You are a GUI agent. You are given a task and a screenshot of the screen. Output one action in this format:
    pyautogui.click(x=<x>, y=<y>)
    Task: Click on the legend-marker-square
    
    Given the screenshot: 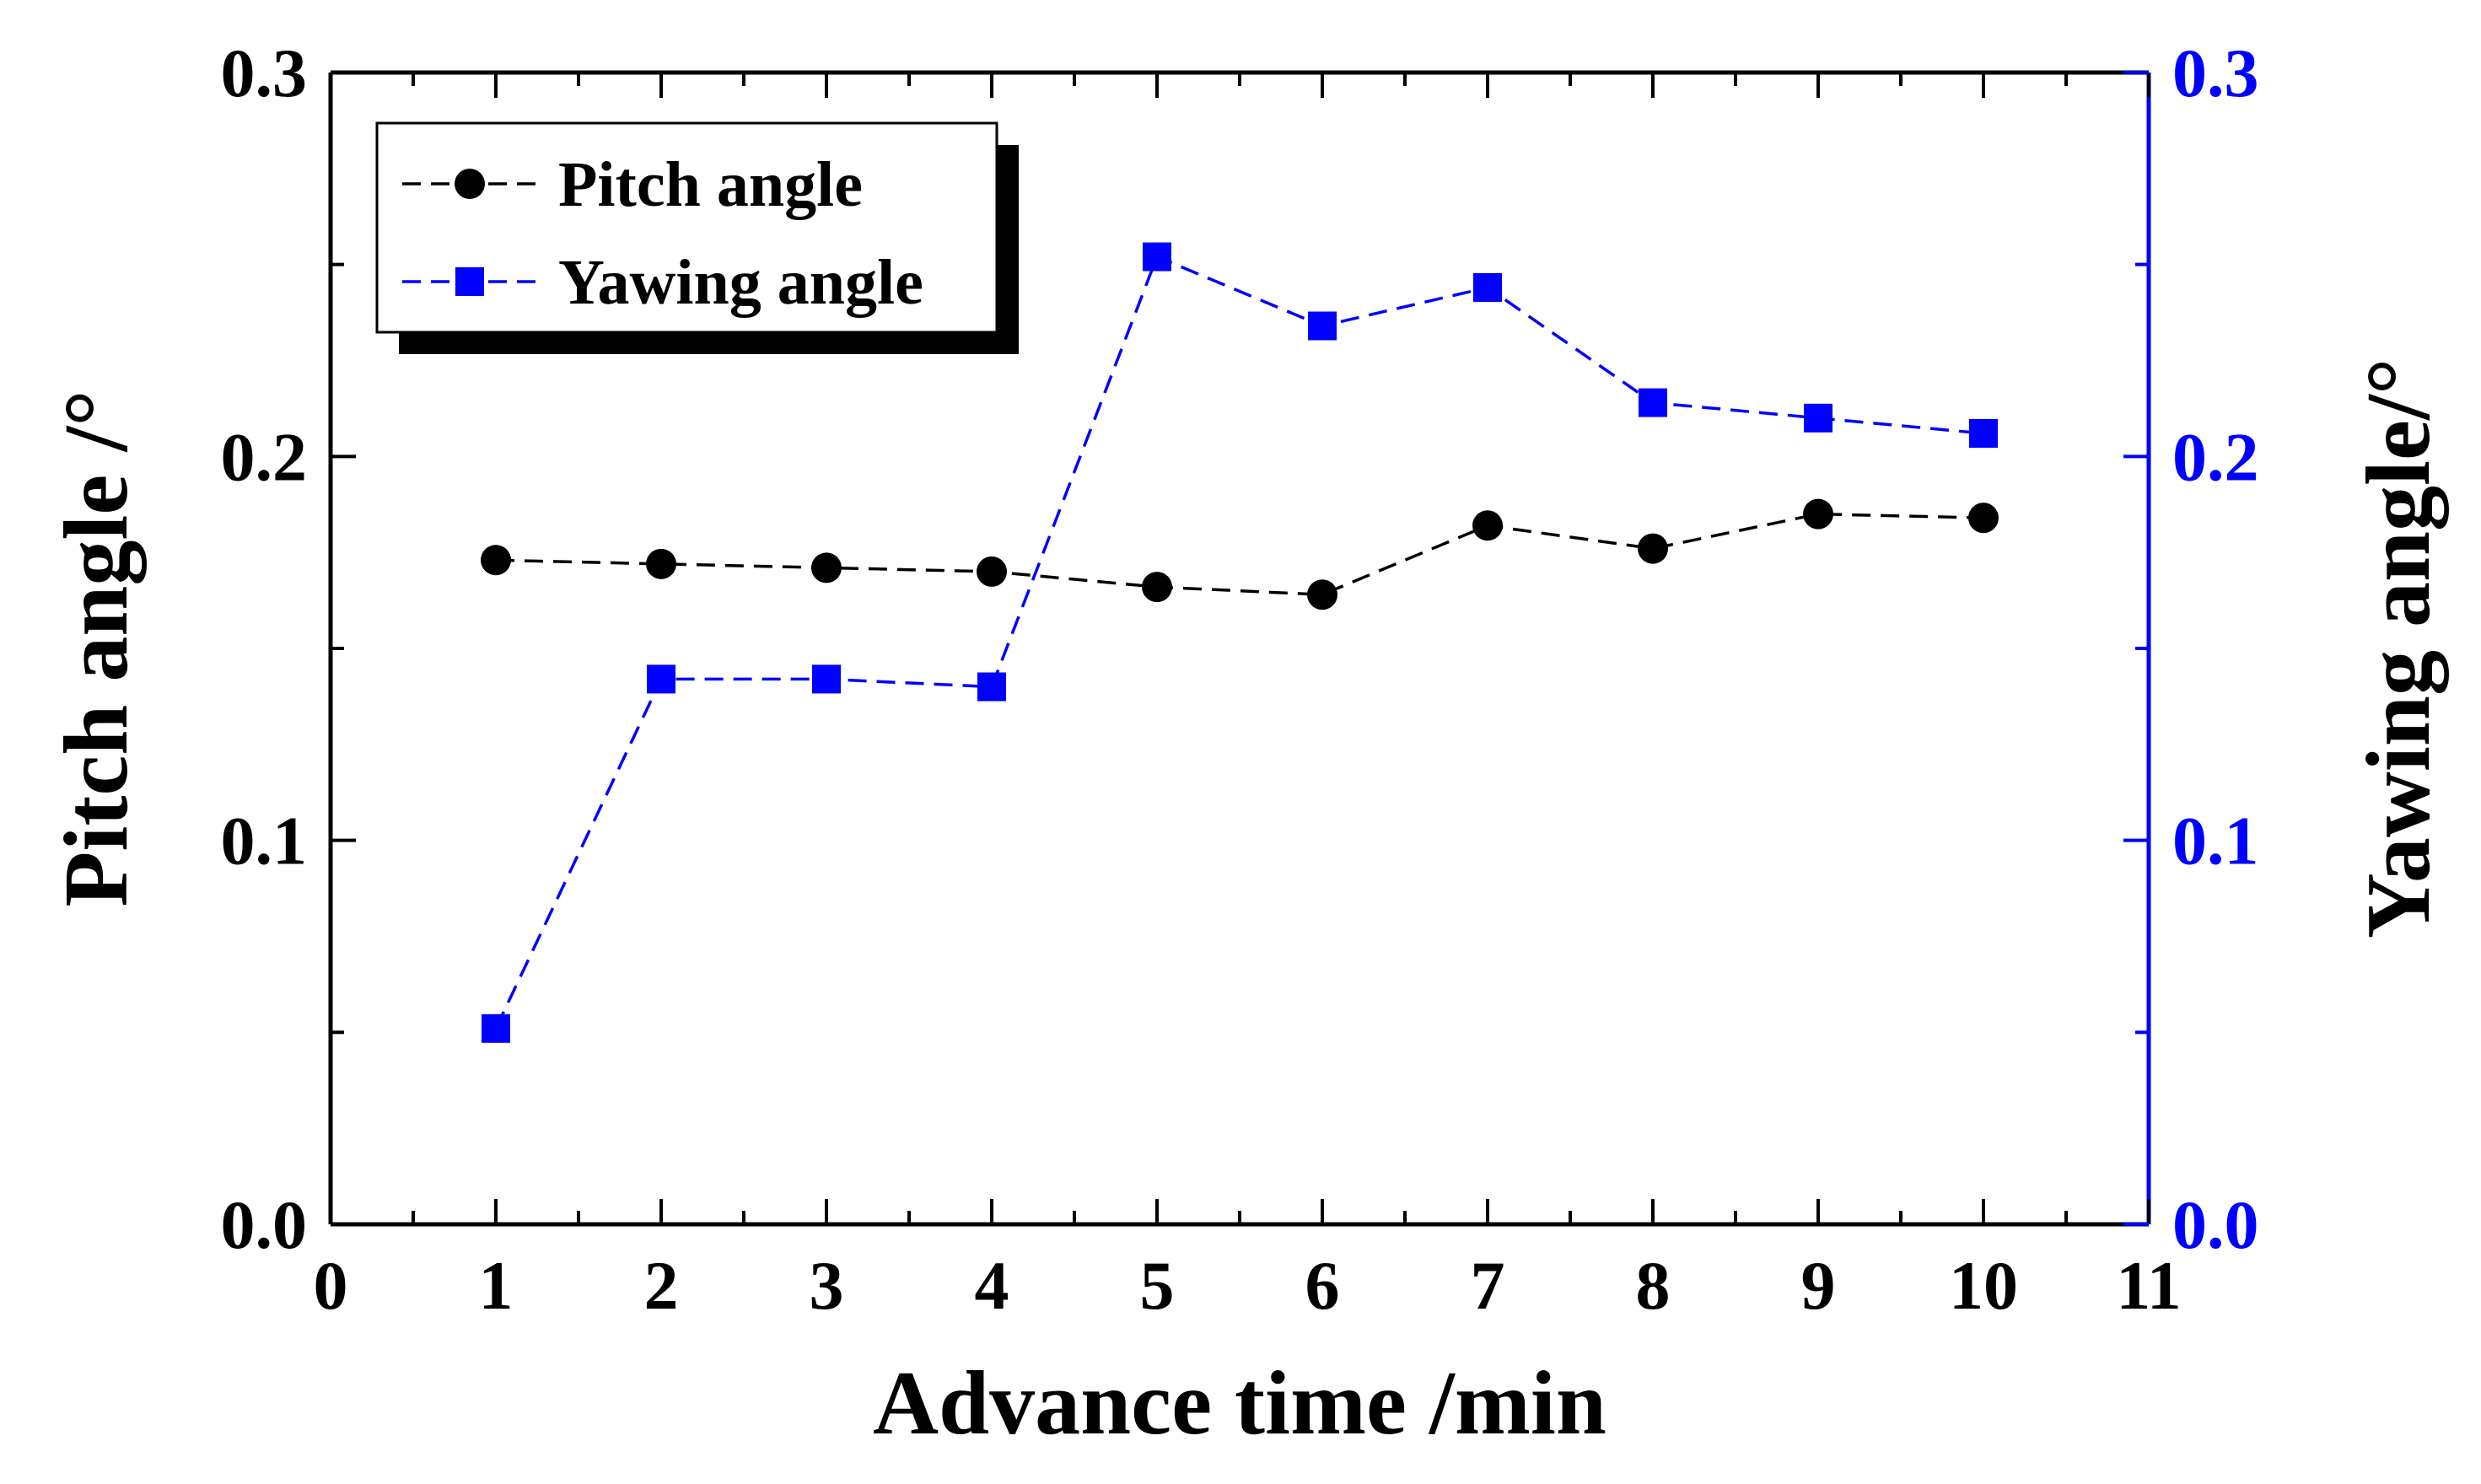 What is the action you would take?
    pyautogui.click(x=469, y=281)
    